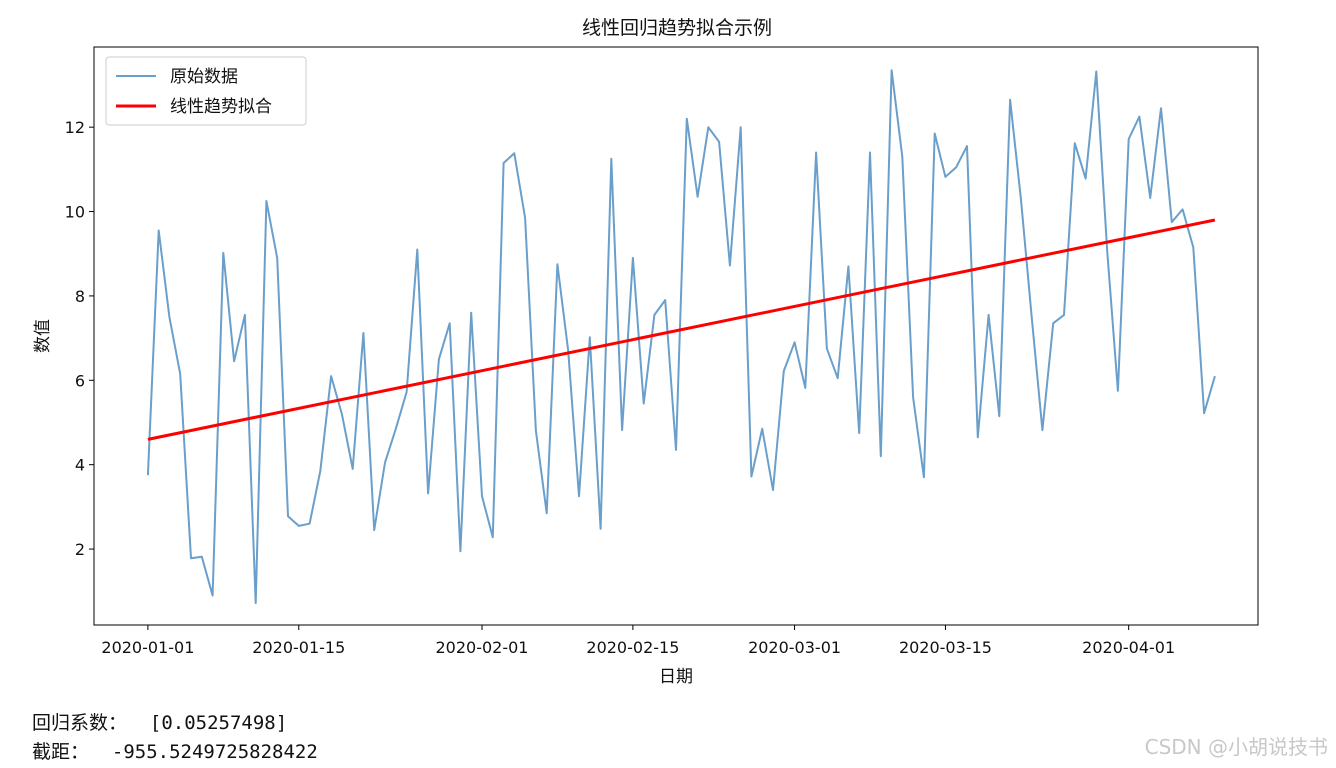 This screenshot has width=1336, height=768. I want to click on legend: 原始数据 线性趋势拟合, so click(206, 91).